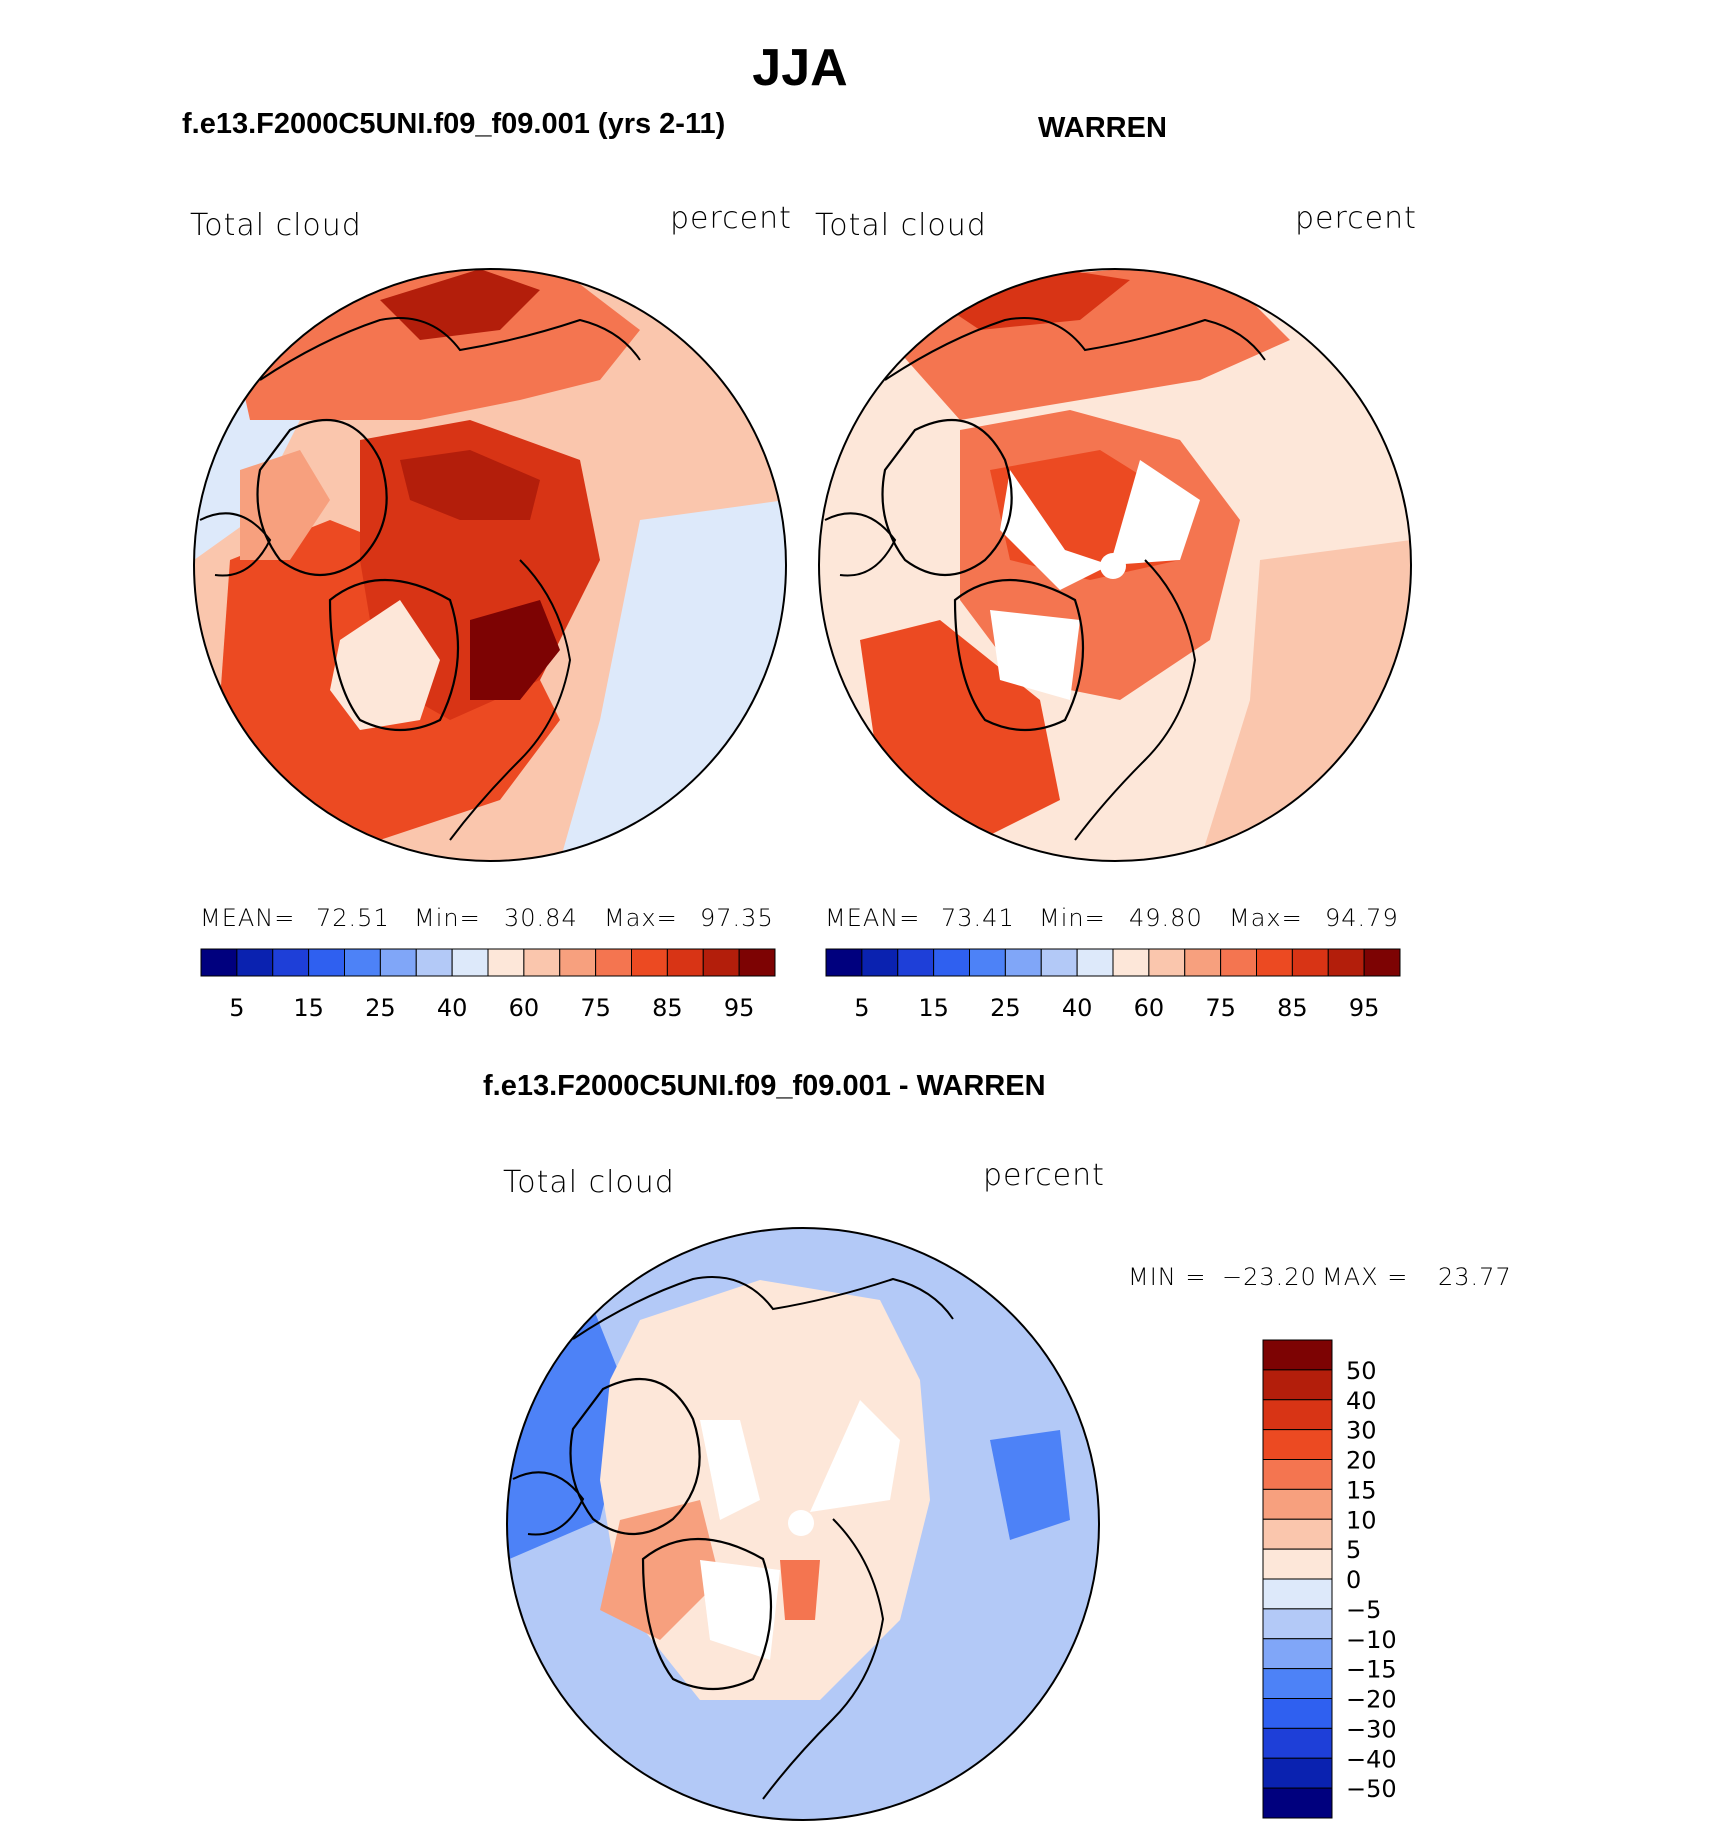  What do you see at coordinates (1044, 1175) in the screenshot?
I see `panel3-right-label: percent` at bounding box center [1044, 1175].